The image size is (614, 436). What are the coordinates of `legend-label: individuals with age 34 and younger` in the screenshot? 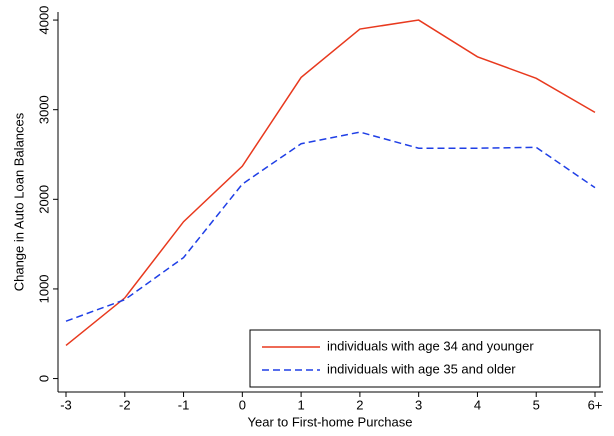 It's located at (430, 345).